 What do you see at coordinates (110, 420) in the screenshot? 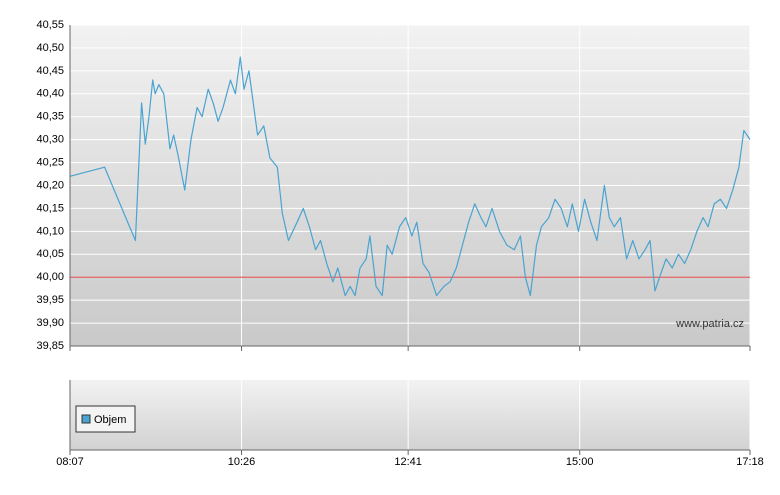
I see `legend-label: Objem` at bounding box center [110, 420].